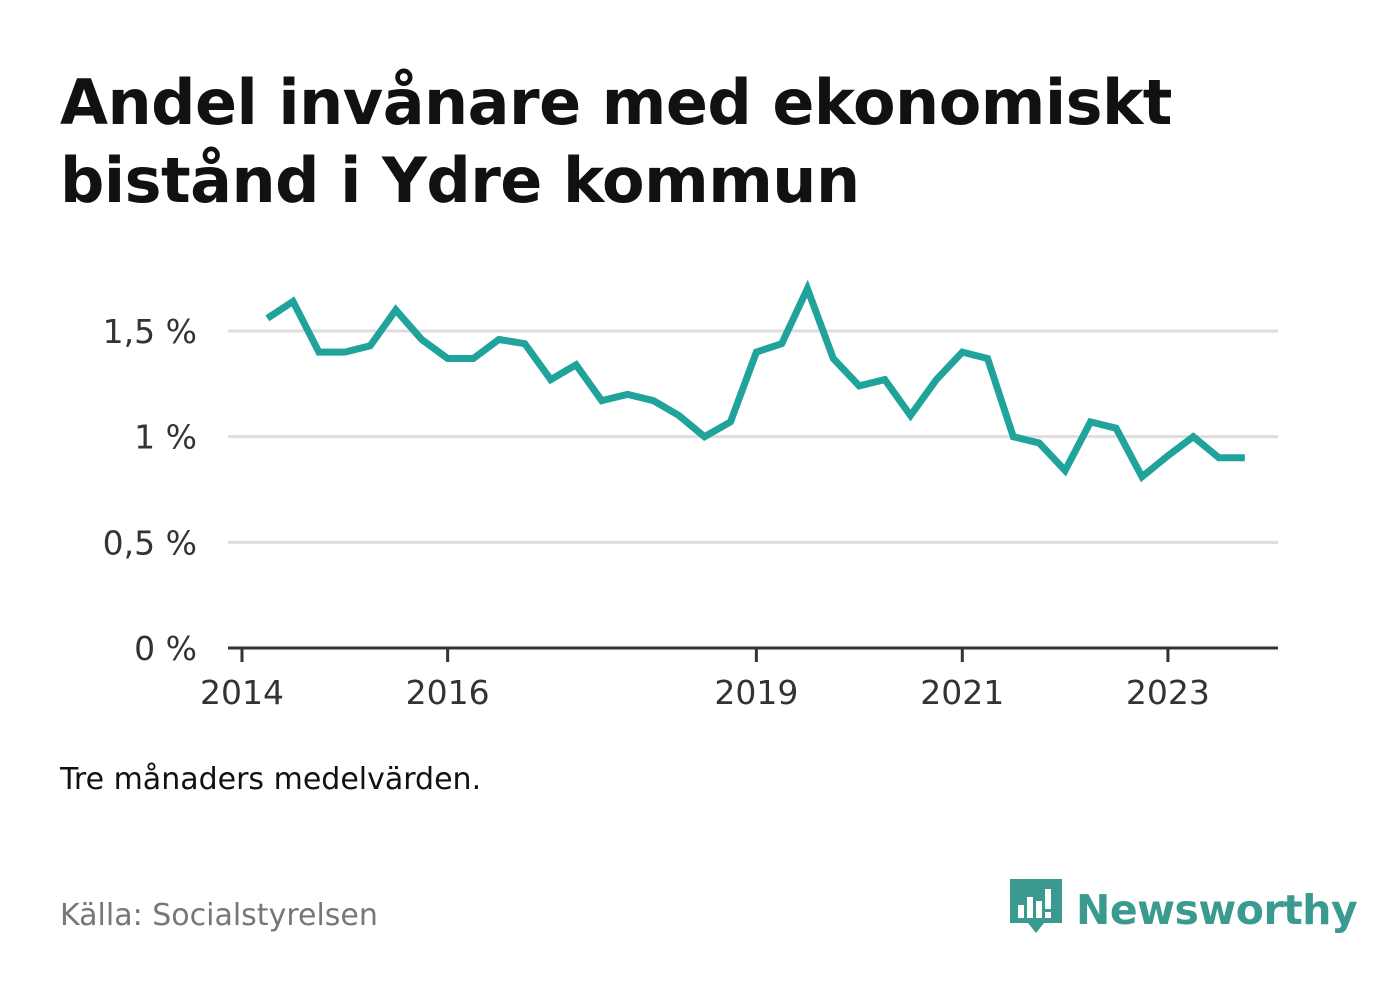 This screenshot has height=999, width=1382. Describe the element at coordinates (165, 437) in the screenshot. I see `y-tick-label: 1 %` at that location.